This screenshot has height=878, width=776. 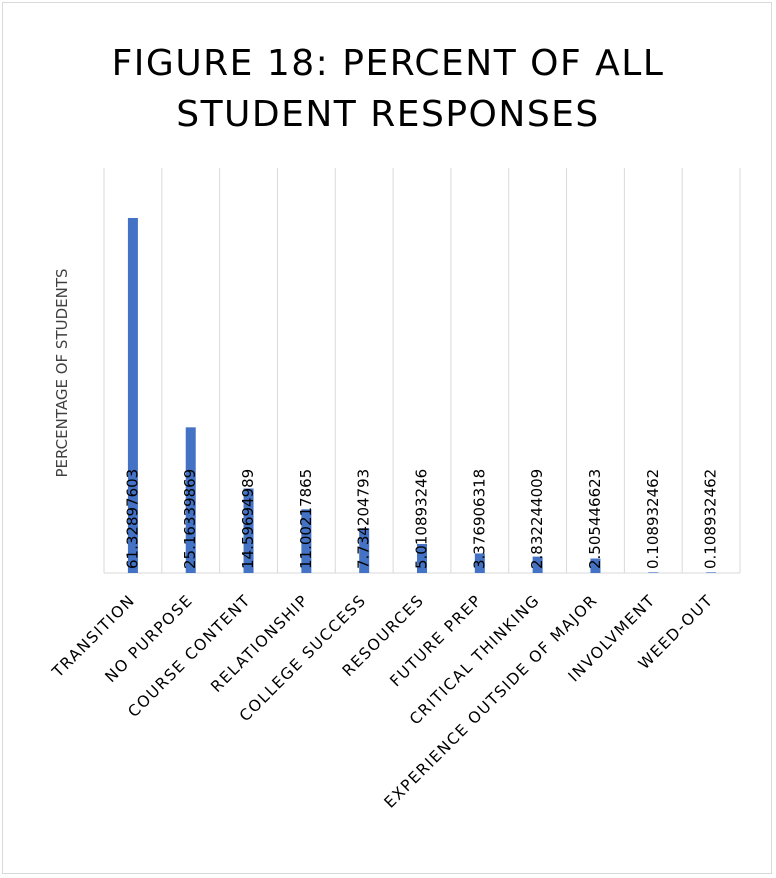 What do you see at coordinates (711, 519) in the screenshot?
I see `data-label-11: 0.108932462` at bounding box center [711, 519].